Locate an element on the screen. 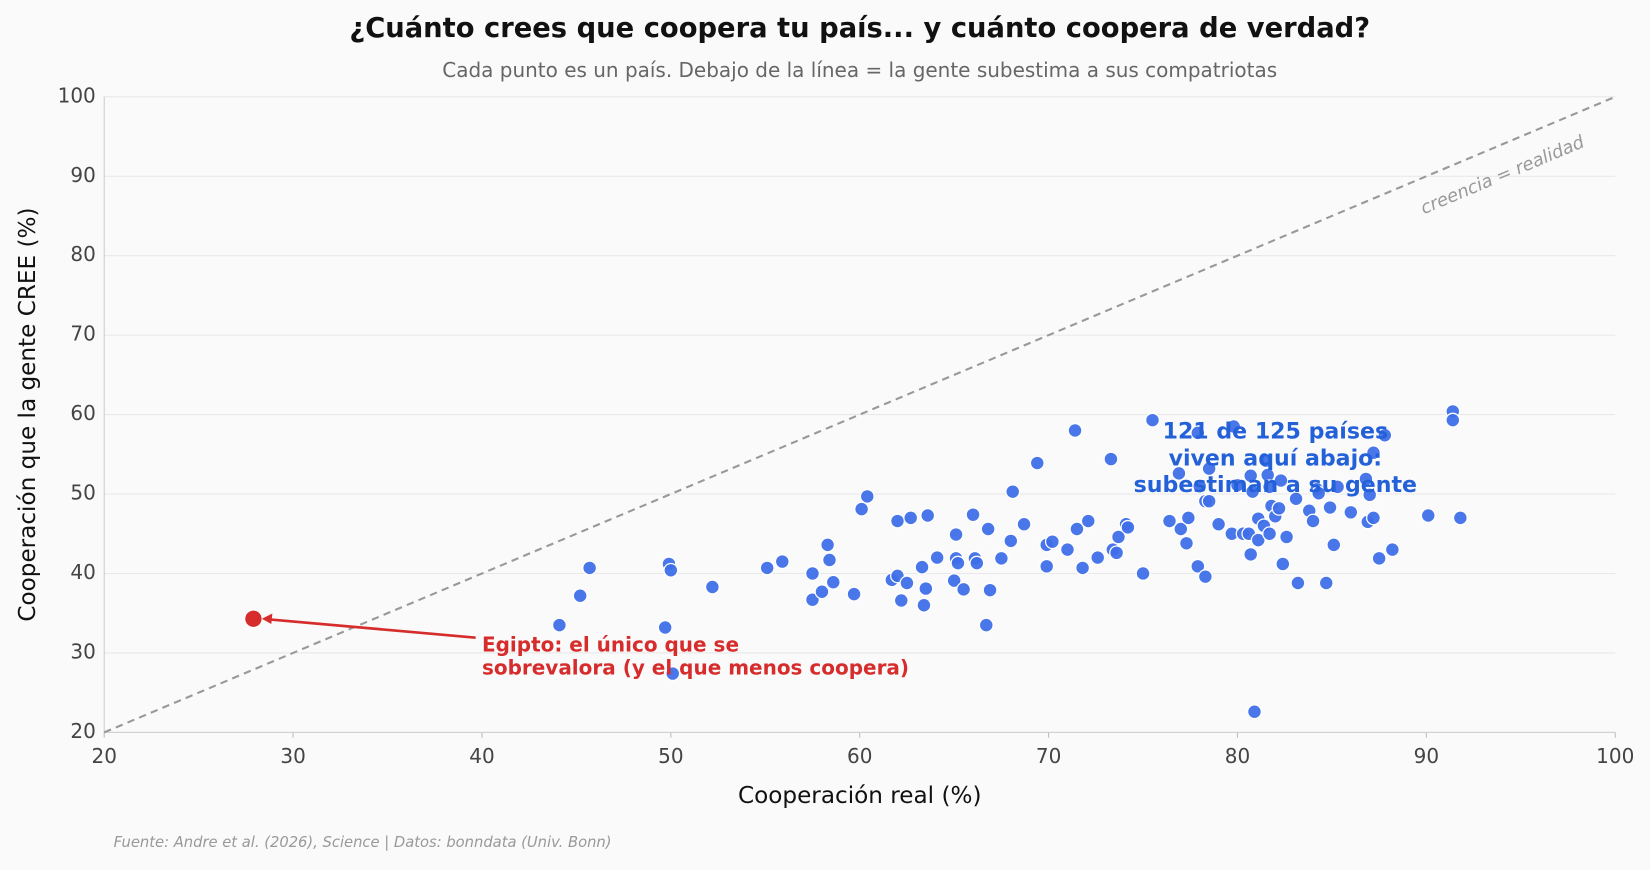 The height and width of the screenshot is (870, 1650). x-tick-label: 60 is located at coordinates (859, 756).